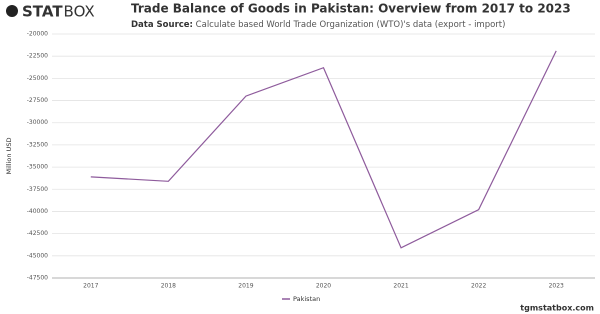 This screenshot has height=314, width=600. I want to click on x-tick-label: 2021, so click(400, 286).